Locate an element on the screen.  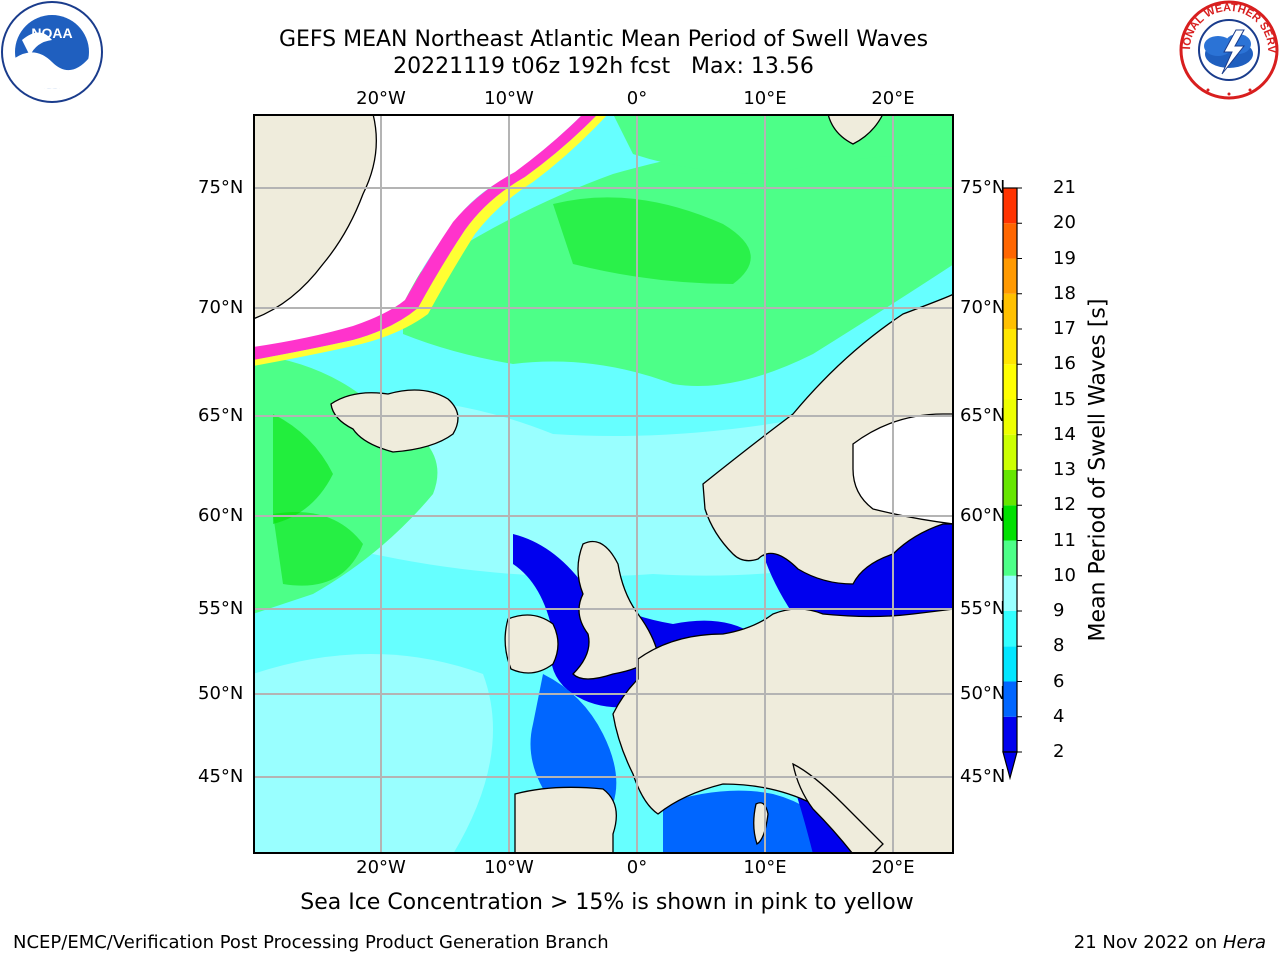
lat-label-right: 45°N is located at coordinates (983, 776).